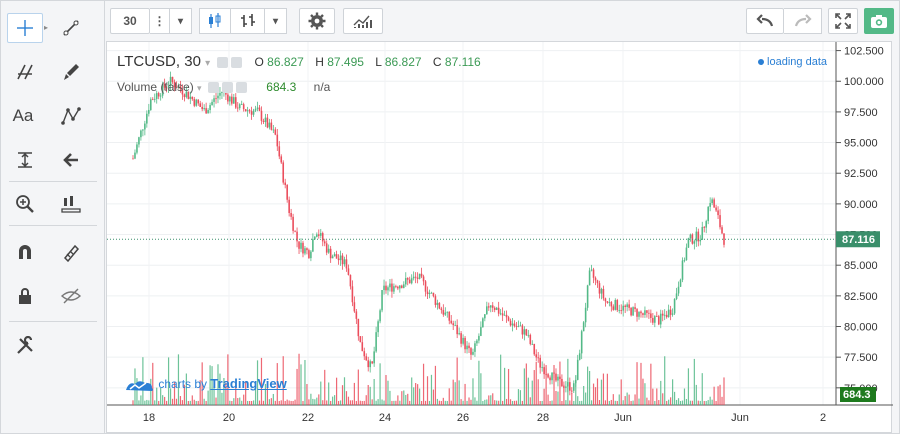 The image size is (900, 434). What do you see at coordinates (71, 252) in the screenshot?
I see `lock-drawings-icon` at bounding box center [71, 252].